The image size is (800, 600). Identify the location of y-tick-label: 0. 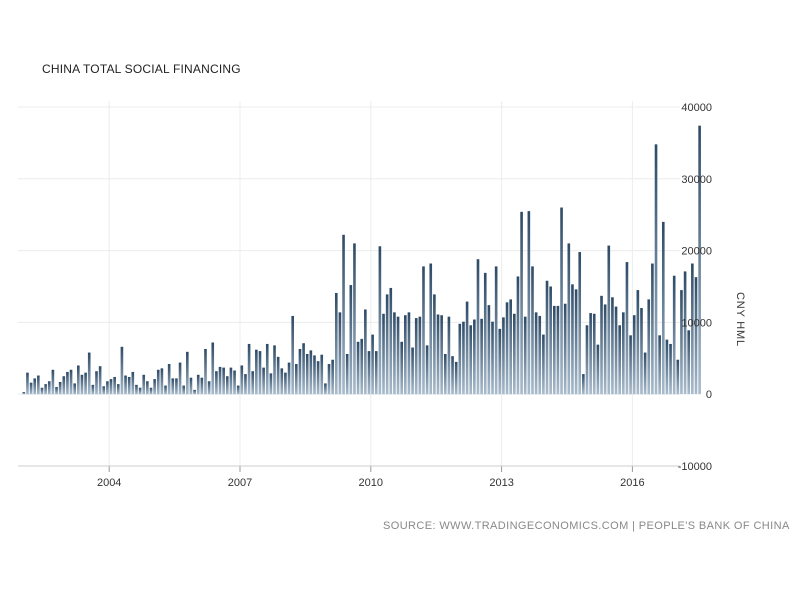
(709, 395).